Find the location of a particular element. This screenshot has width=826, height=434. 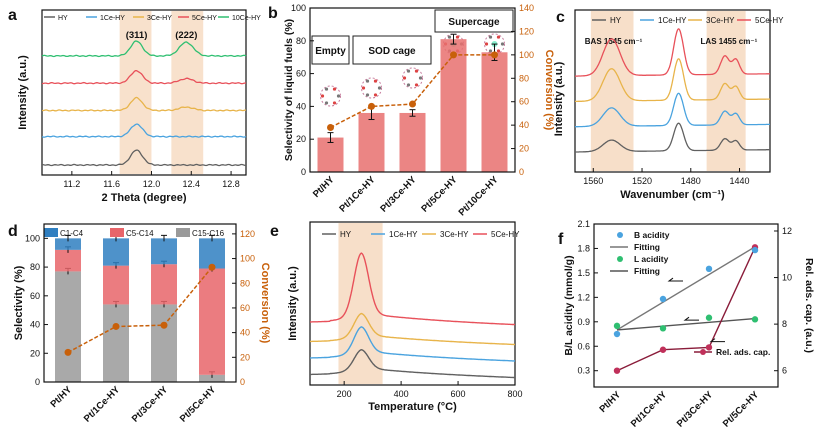

y-tick-label: 20 is located at coordinates (35, 353).